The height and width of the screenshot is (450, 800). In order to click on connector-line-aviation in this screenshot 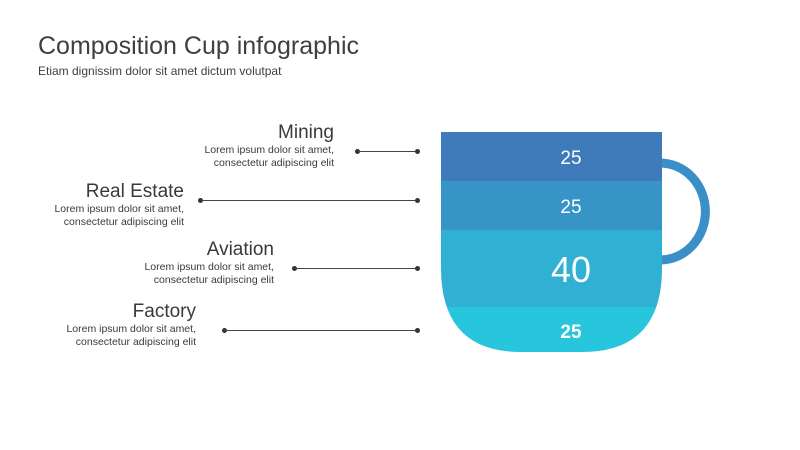, I will do `click(356, 268)`.